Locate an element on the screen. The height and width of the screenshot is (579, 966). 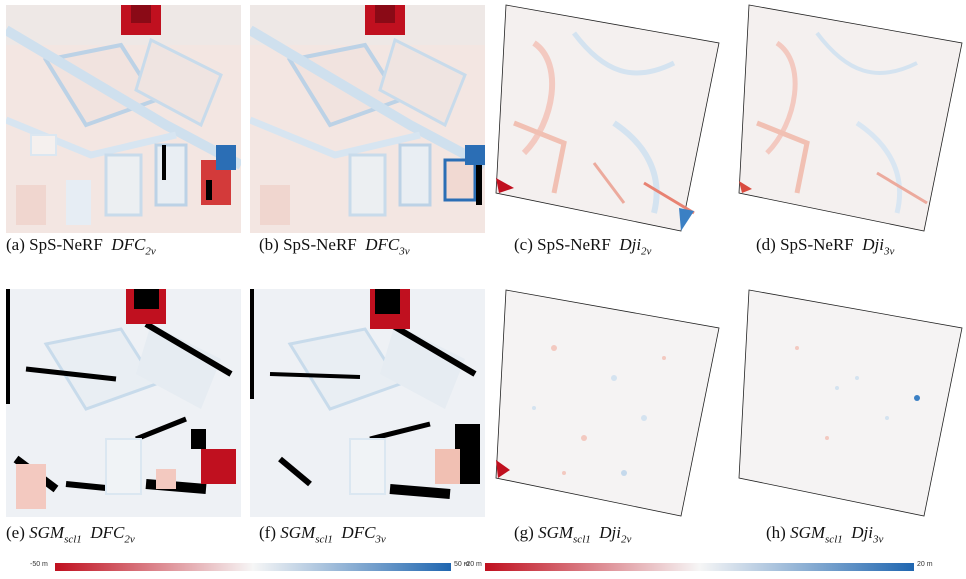
colorbar2-max-label: 20 m is located at coordinates (925, 564).